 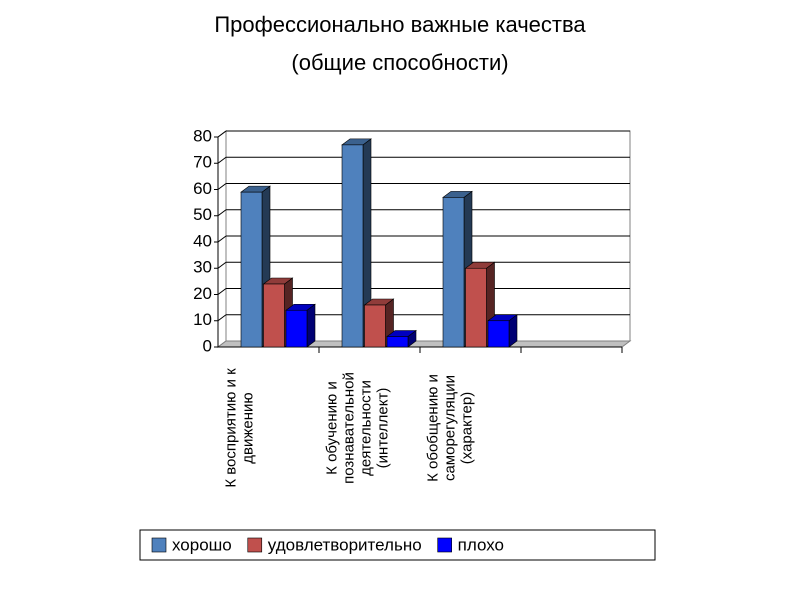 I want to click on y-tick-label: 40, so click(x=202, y=240).